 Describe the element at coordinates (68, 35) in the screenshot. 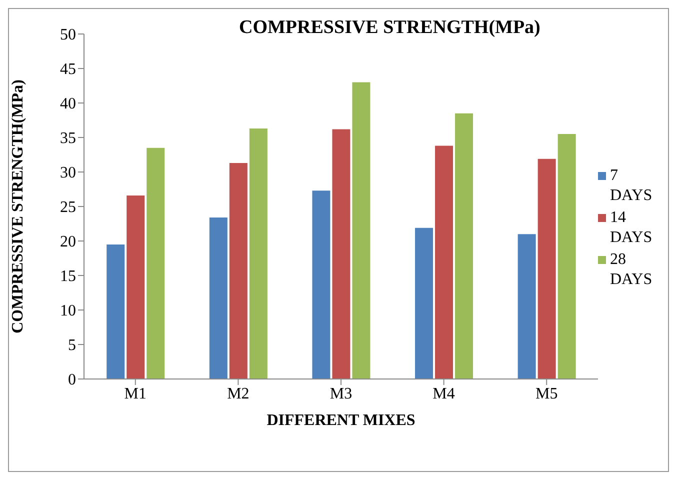

I see `y-tick-label: 50` at that location.